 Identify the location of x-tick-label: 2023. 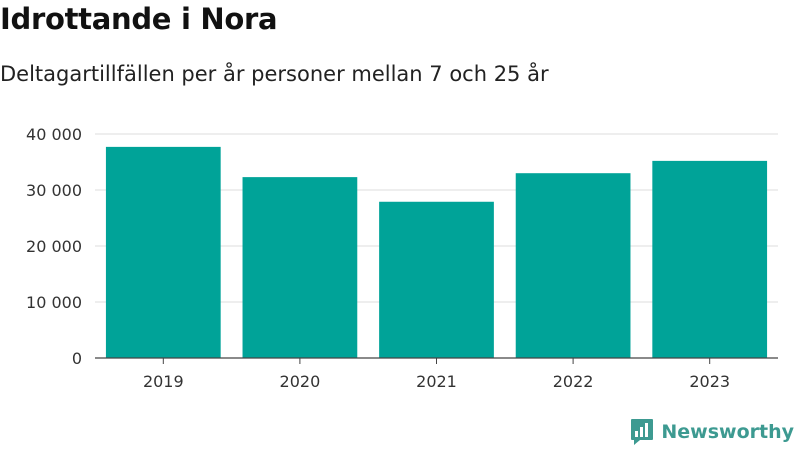
(709, 381).